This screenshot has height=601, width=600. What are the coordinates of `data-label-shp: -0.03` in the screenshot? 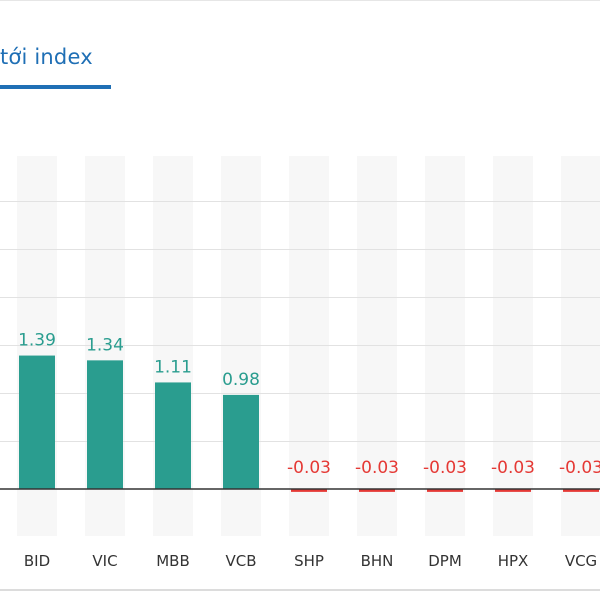 It's located at (309, 468).